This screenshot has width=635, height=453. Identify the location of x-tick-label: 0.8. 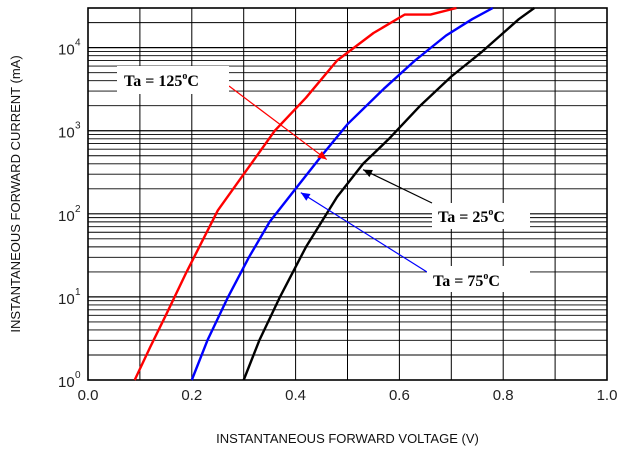
(503, 395).